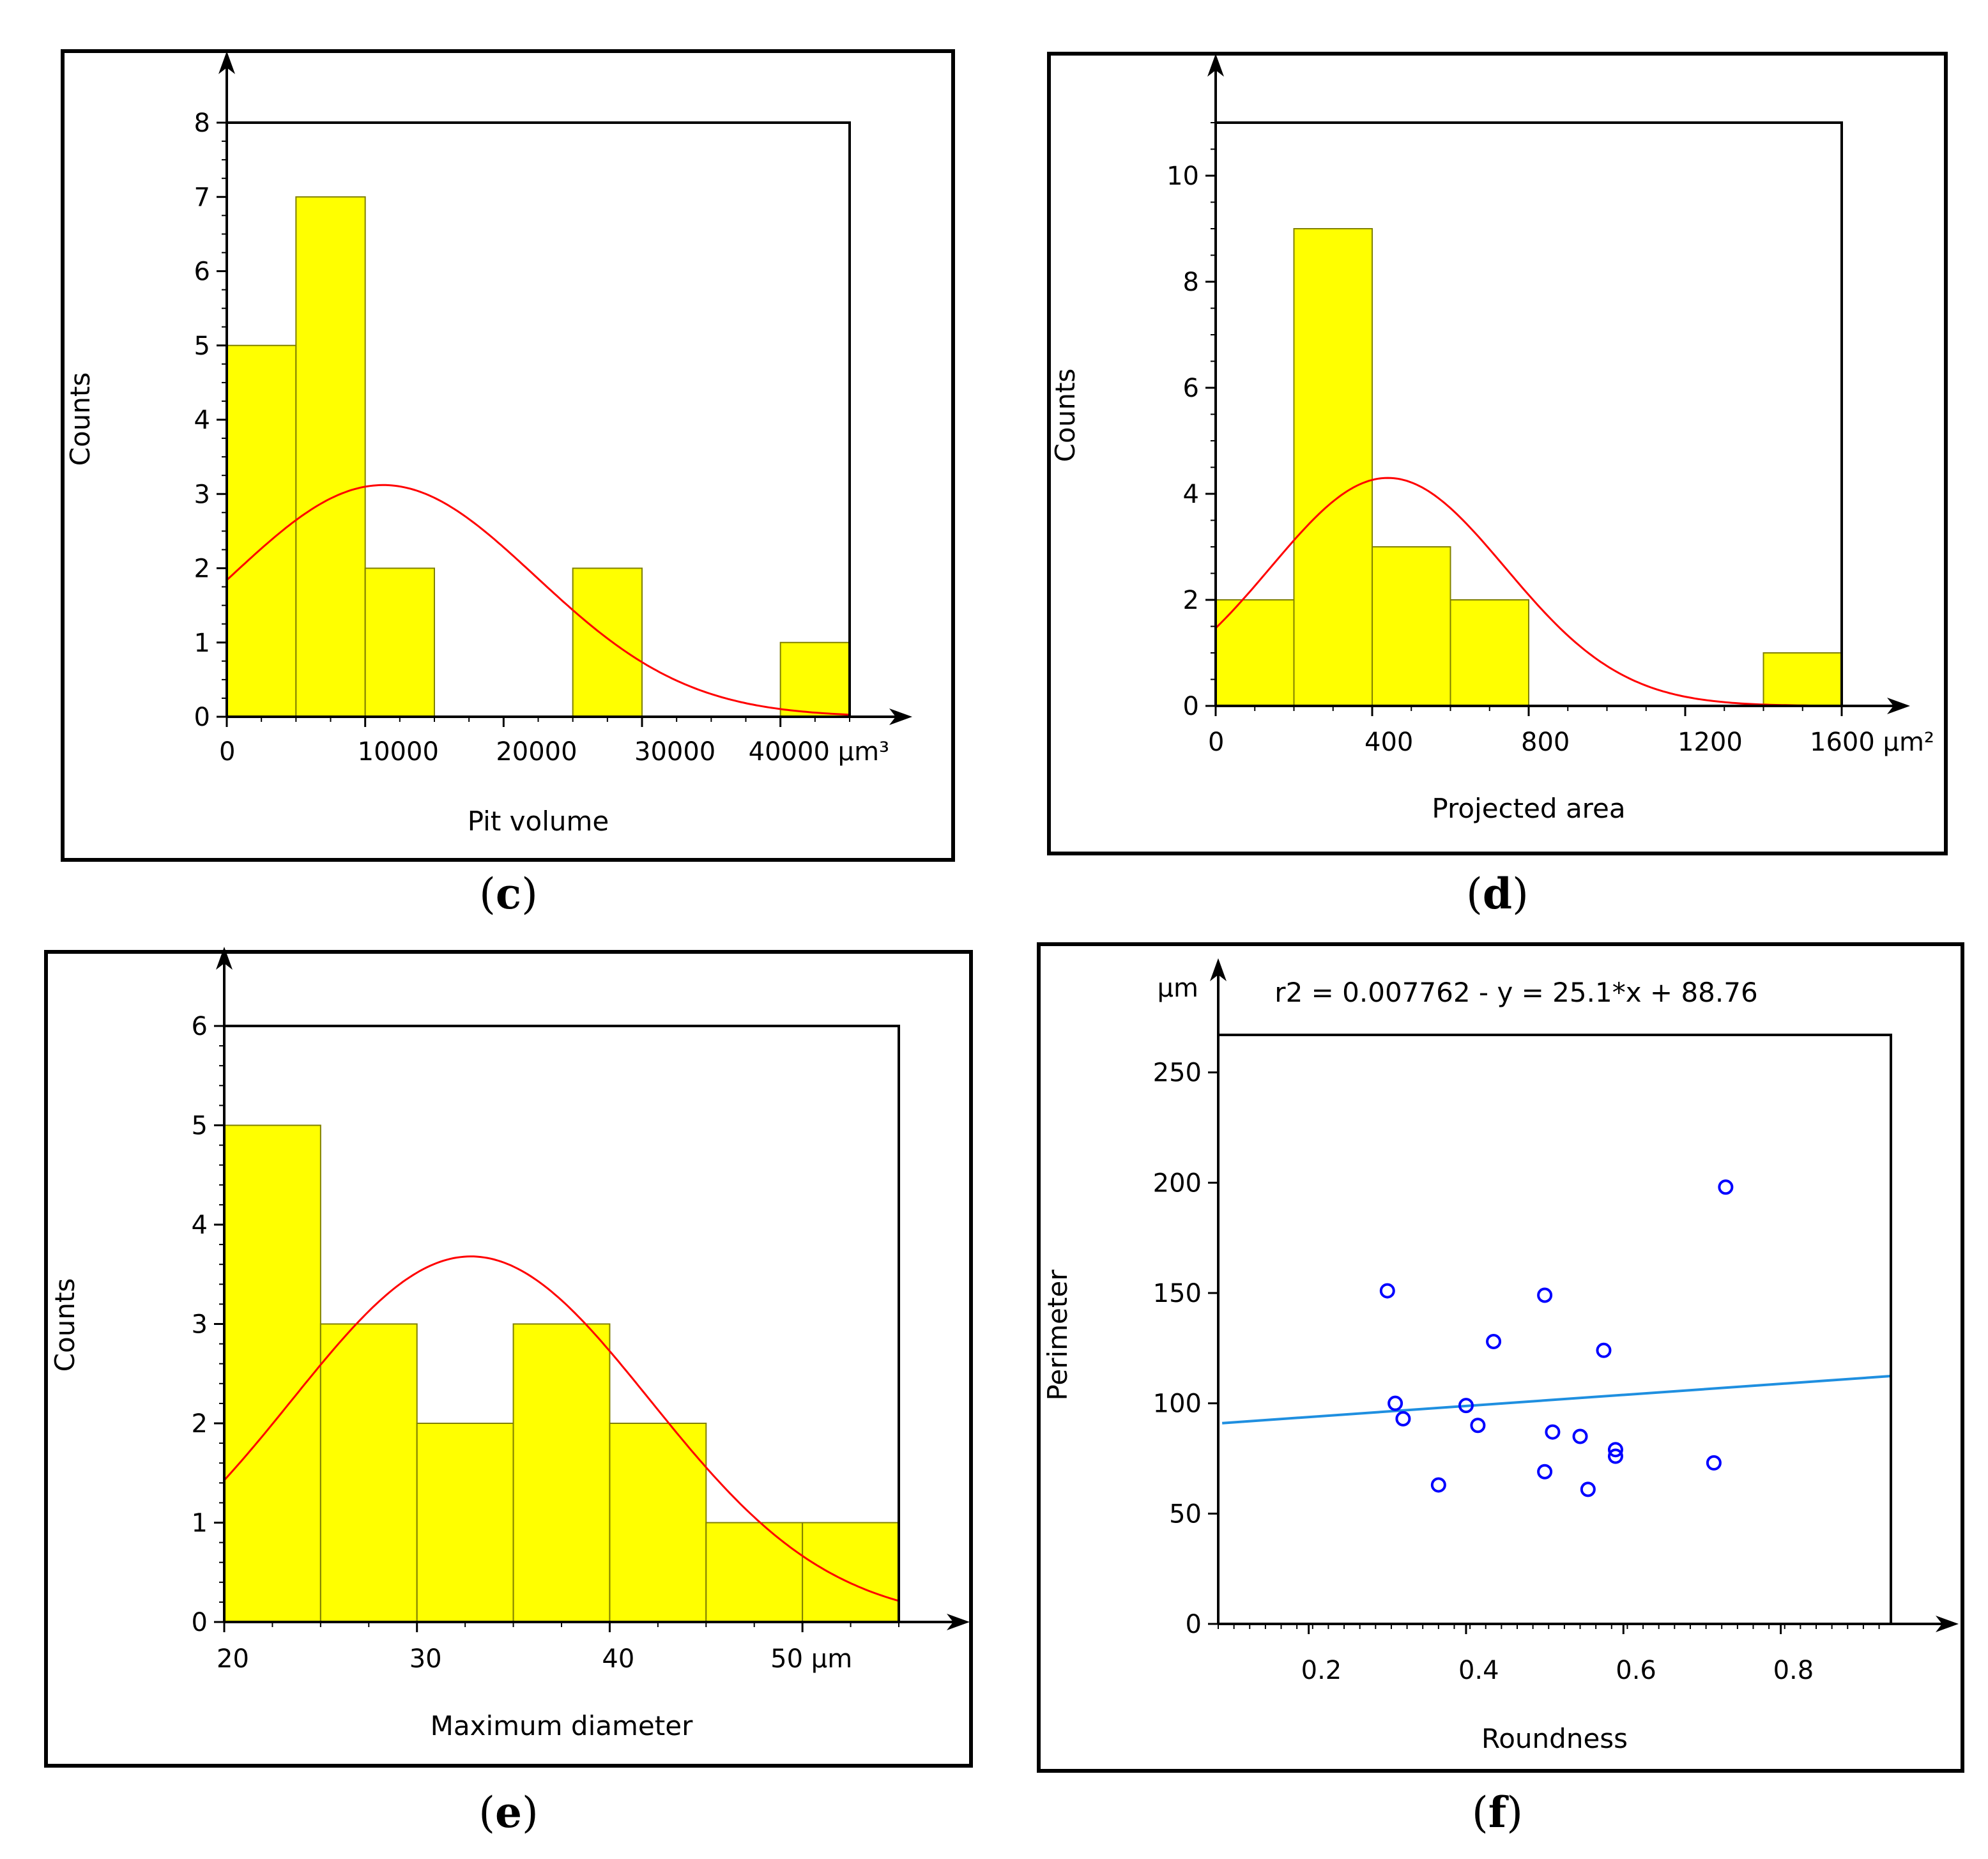 This screenshot has width=1988, height=1859. What do you see at coordinates (233, 1659) in the screenshot?
I see `x-tick-label: 20` at bounding box center [233, 1659].